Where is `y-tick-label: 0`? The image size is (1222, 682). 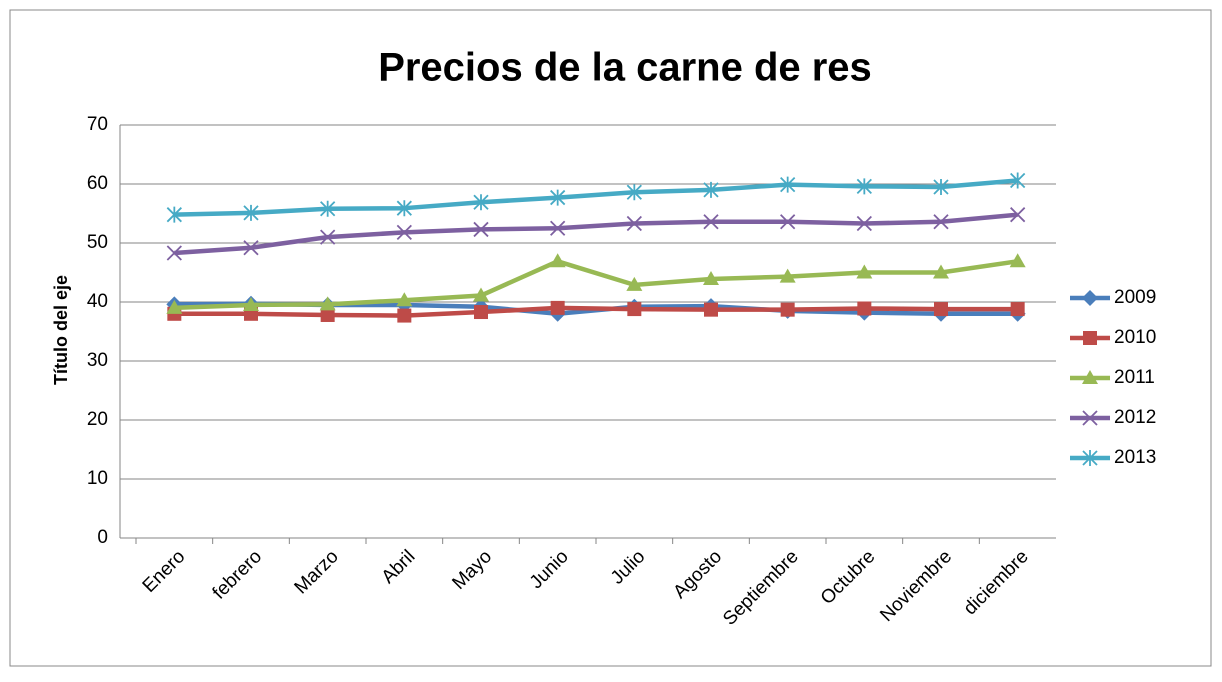 y-tick-label: 0 is located at coordinates (102, 537).